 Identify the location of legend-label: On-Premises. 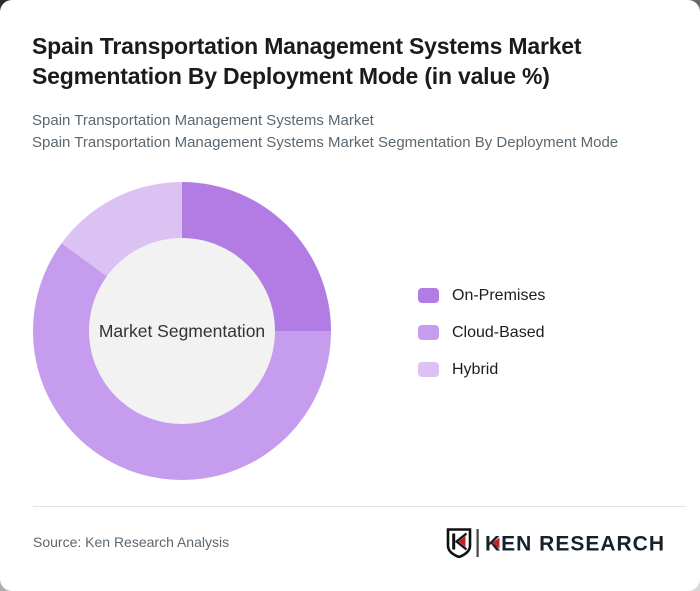
(499, 295).